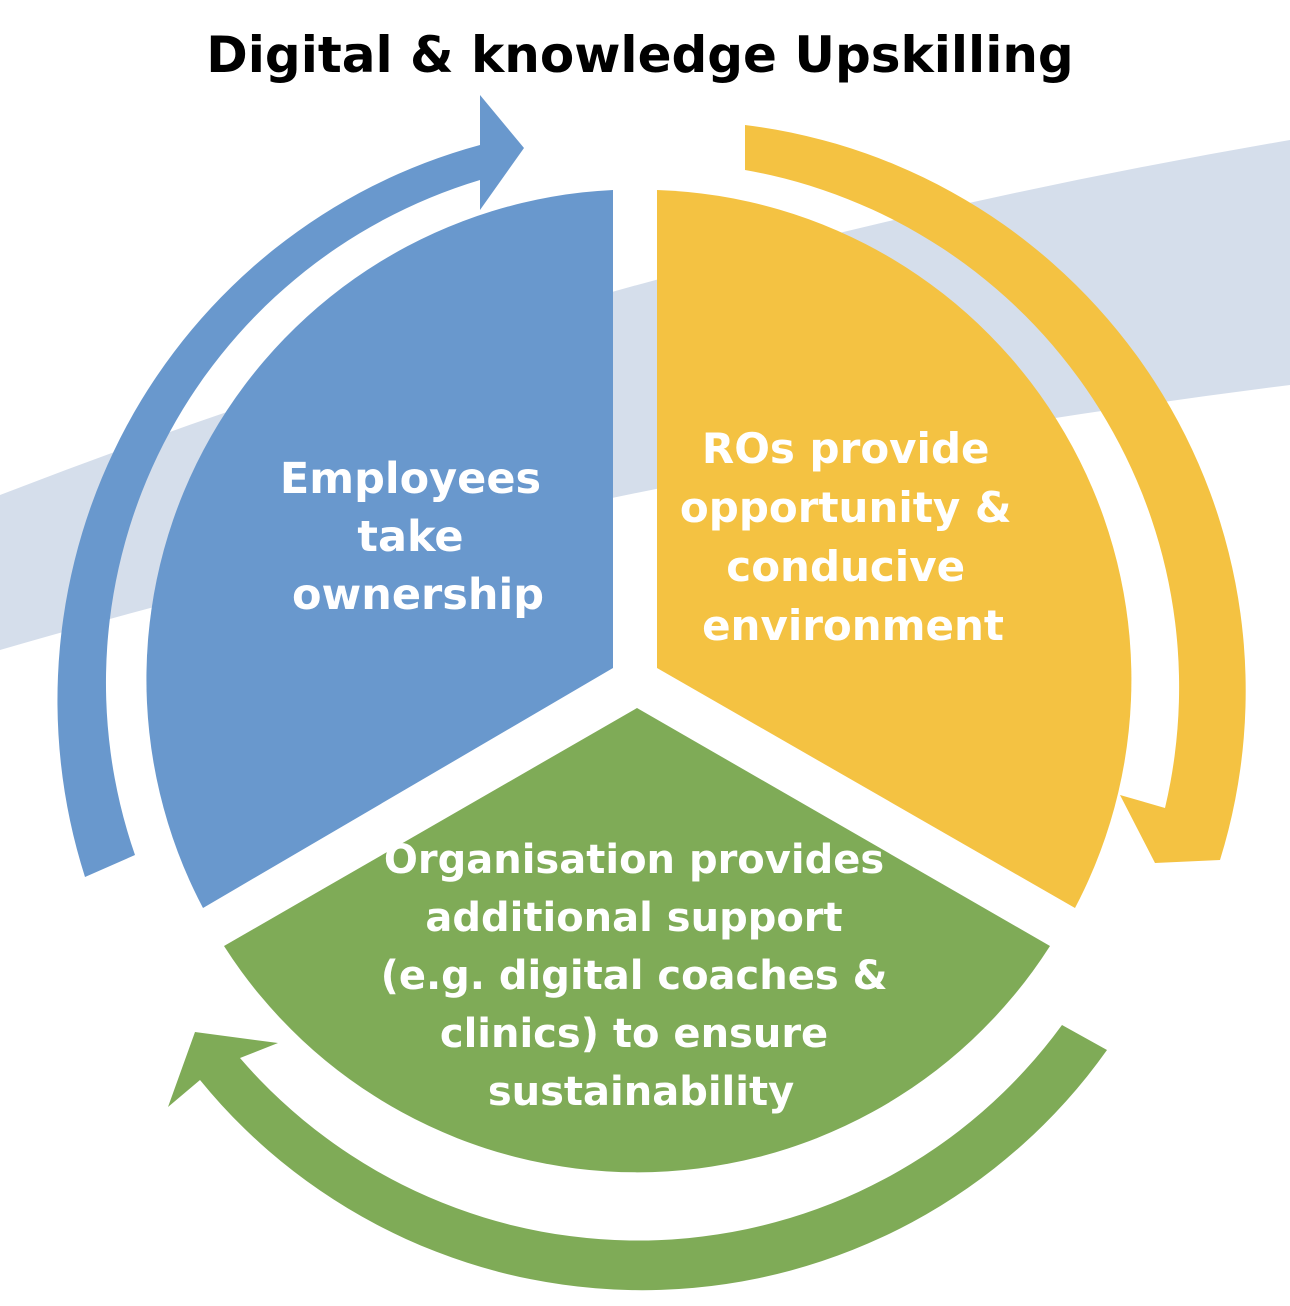 This screenshot has height=1306, width=1290. Describe the element at coordinates (634, 860) in the screenshot. I see `organisation-line-1: Organisation provides` at that location.